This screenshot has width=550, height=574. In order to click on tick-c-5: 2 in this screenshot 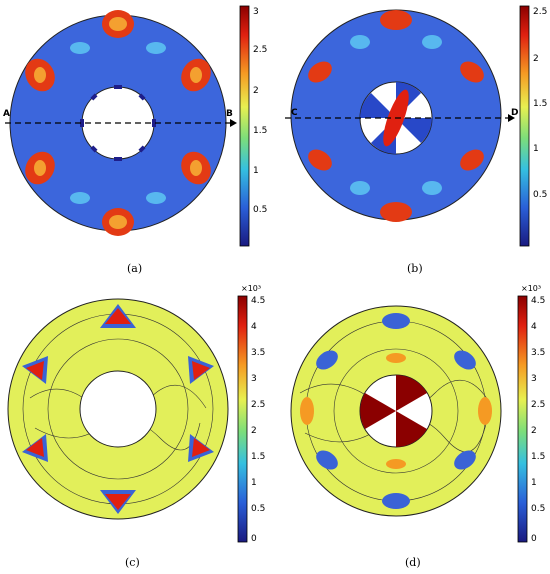, I will do `click(254, 431)`.